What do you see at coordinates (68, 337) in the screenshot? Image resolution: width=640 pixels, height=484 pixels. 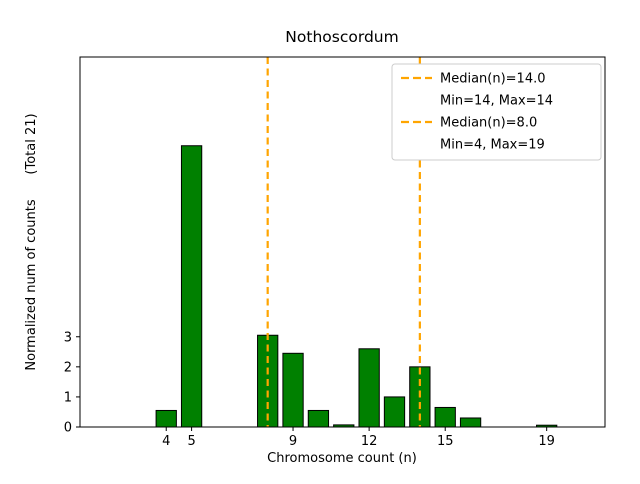 I see `y-tick-label: 3` at bounding box center [68, 337].